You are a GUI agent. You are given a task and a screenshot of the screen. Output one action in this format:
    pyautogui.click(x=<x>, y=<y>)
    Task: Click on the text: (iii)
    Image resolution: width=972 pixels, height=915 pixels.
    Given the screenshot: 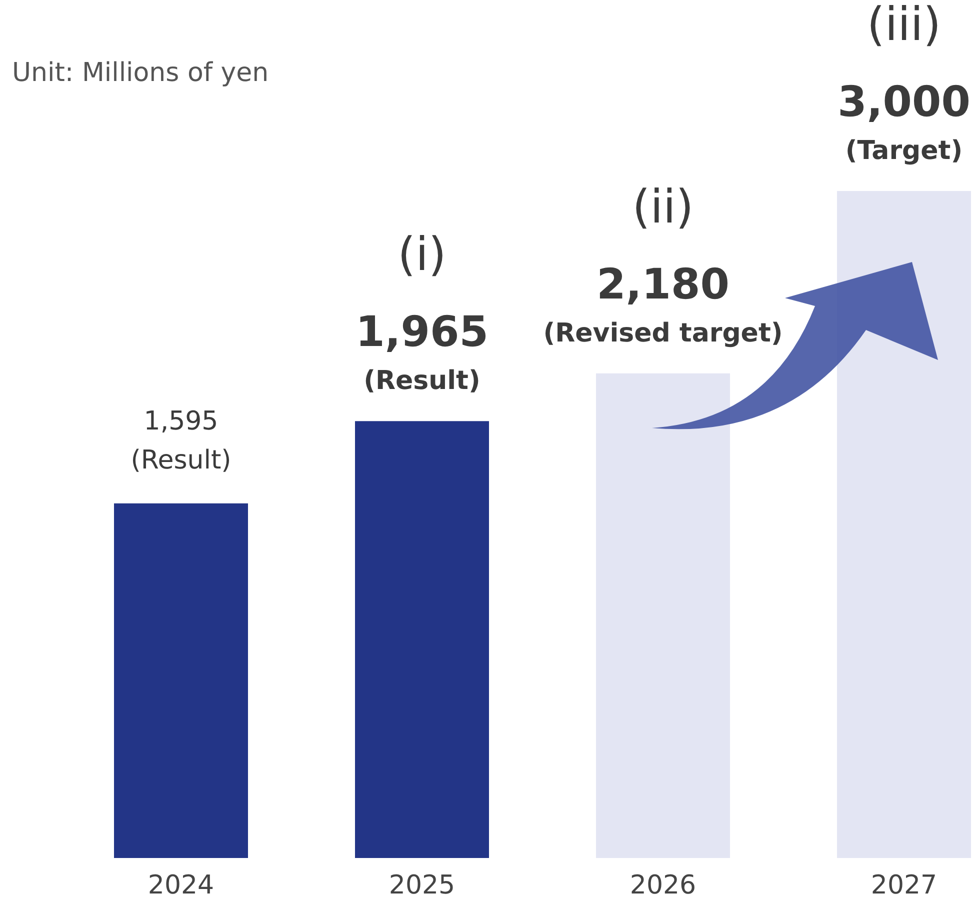 What is the action you would take?
    pyautogui.click(x=904, y=25)
    